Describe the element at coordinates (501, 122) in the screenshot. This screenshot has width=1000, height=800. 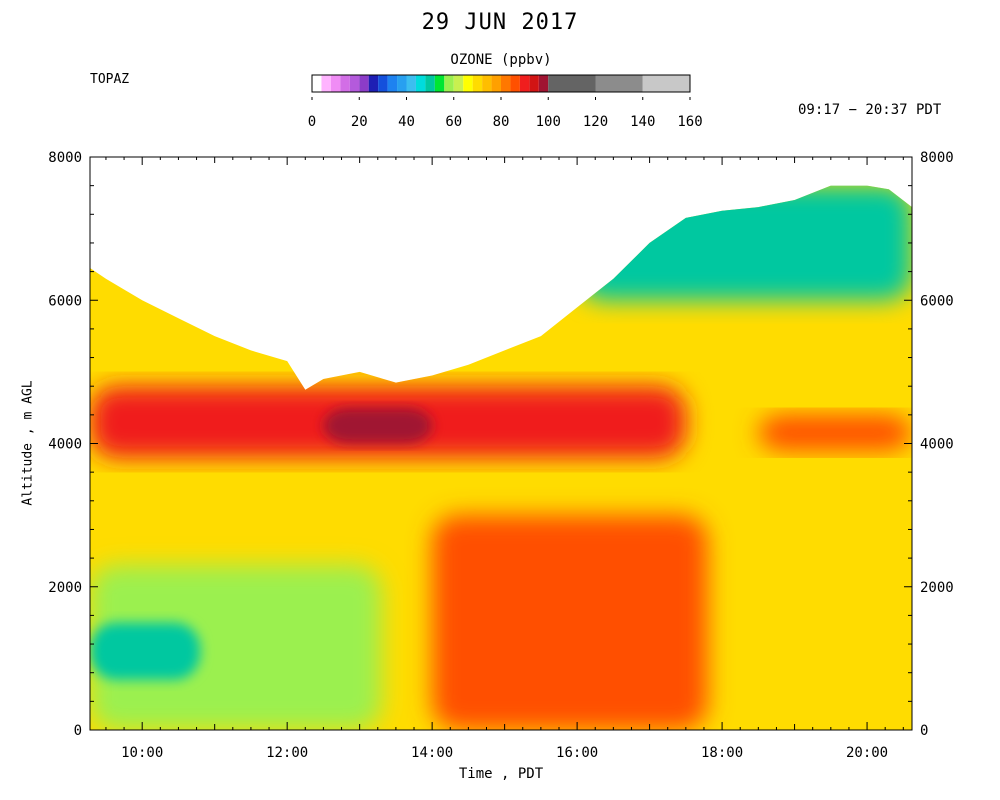
I see `colorbar-tick-label-4: 80` at that location.